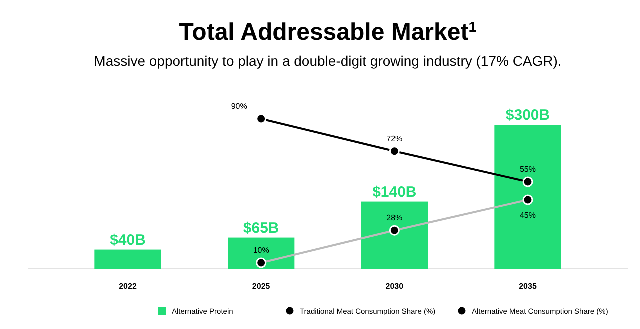 Image resolution: width=640 pixels, height=329 pixels. I want to click on chart-title: Total Addressable Market$^{1}$, so click(328, 32).